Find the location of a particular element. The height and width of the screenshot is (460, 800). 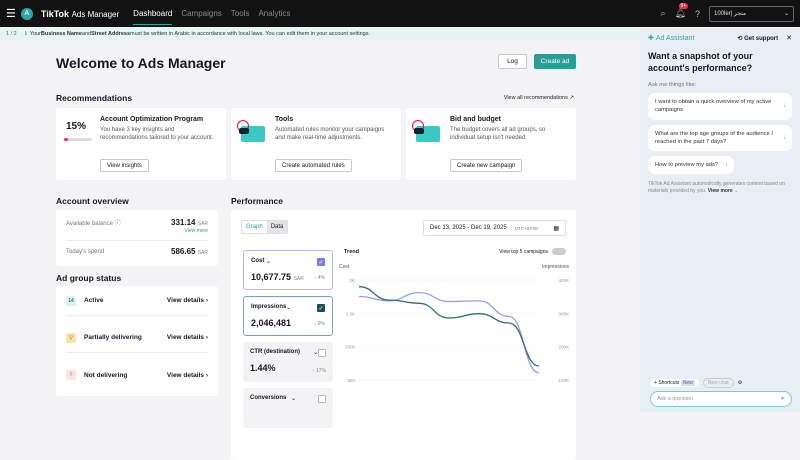

view-insights-button: View insights is located at coordinates (124, 165).